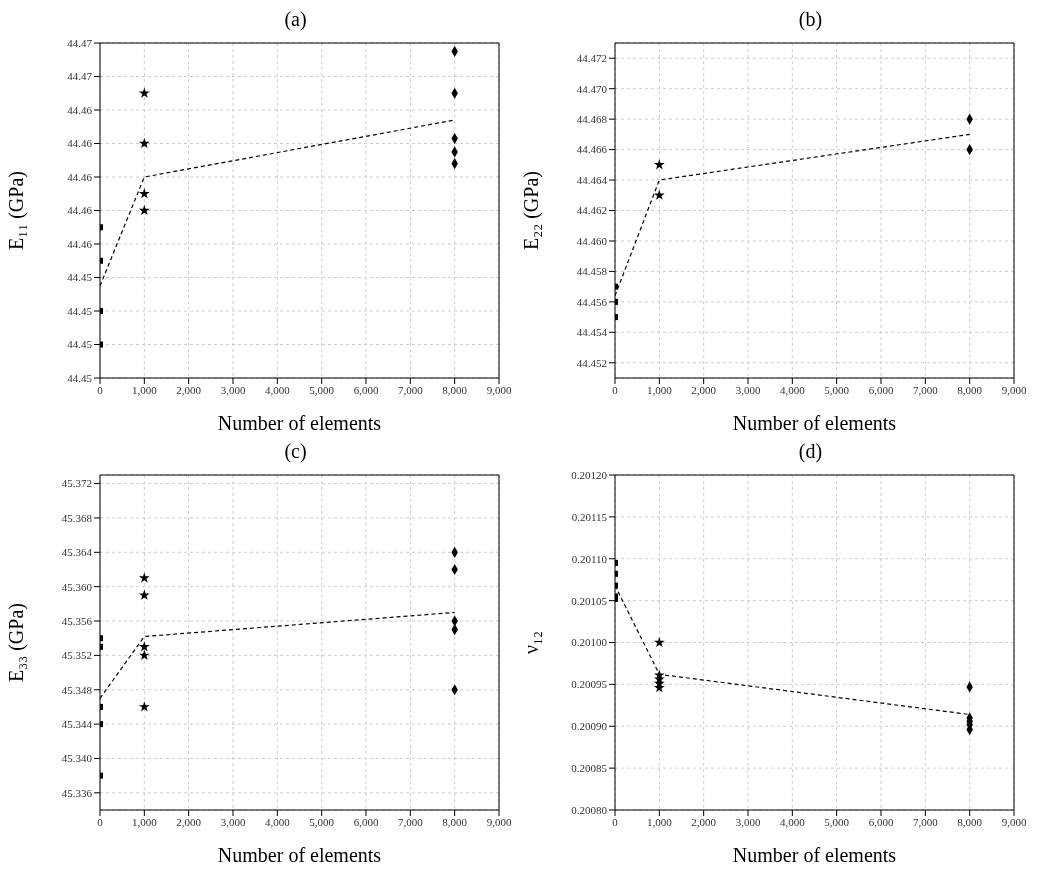  I want to click on y-tick-label: 44.468, so click(592, 119).